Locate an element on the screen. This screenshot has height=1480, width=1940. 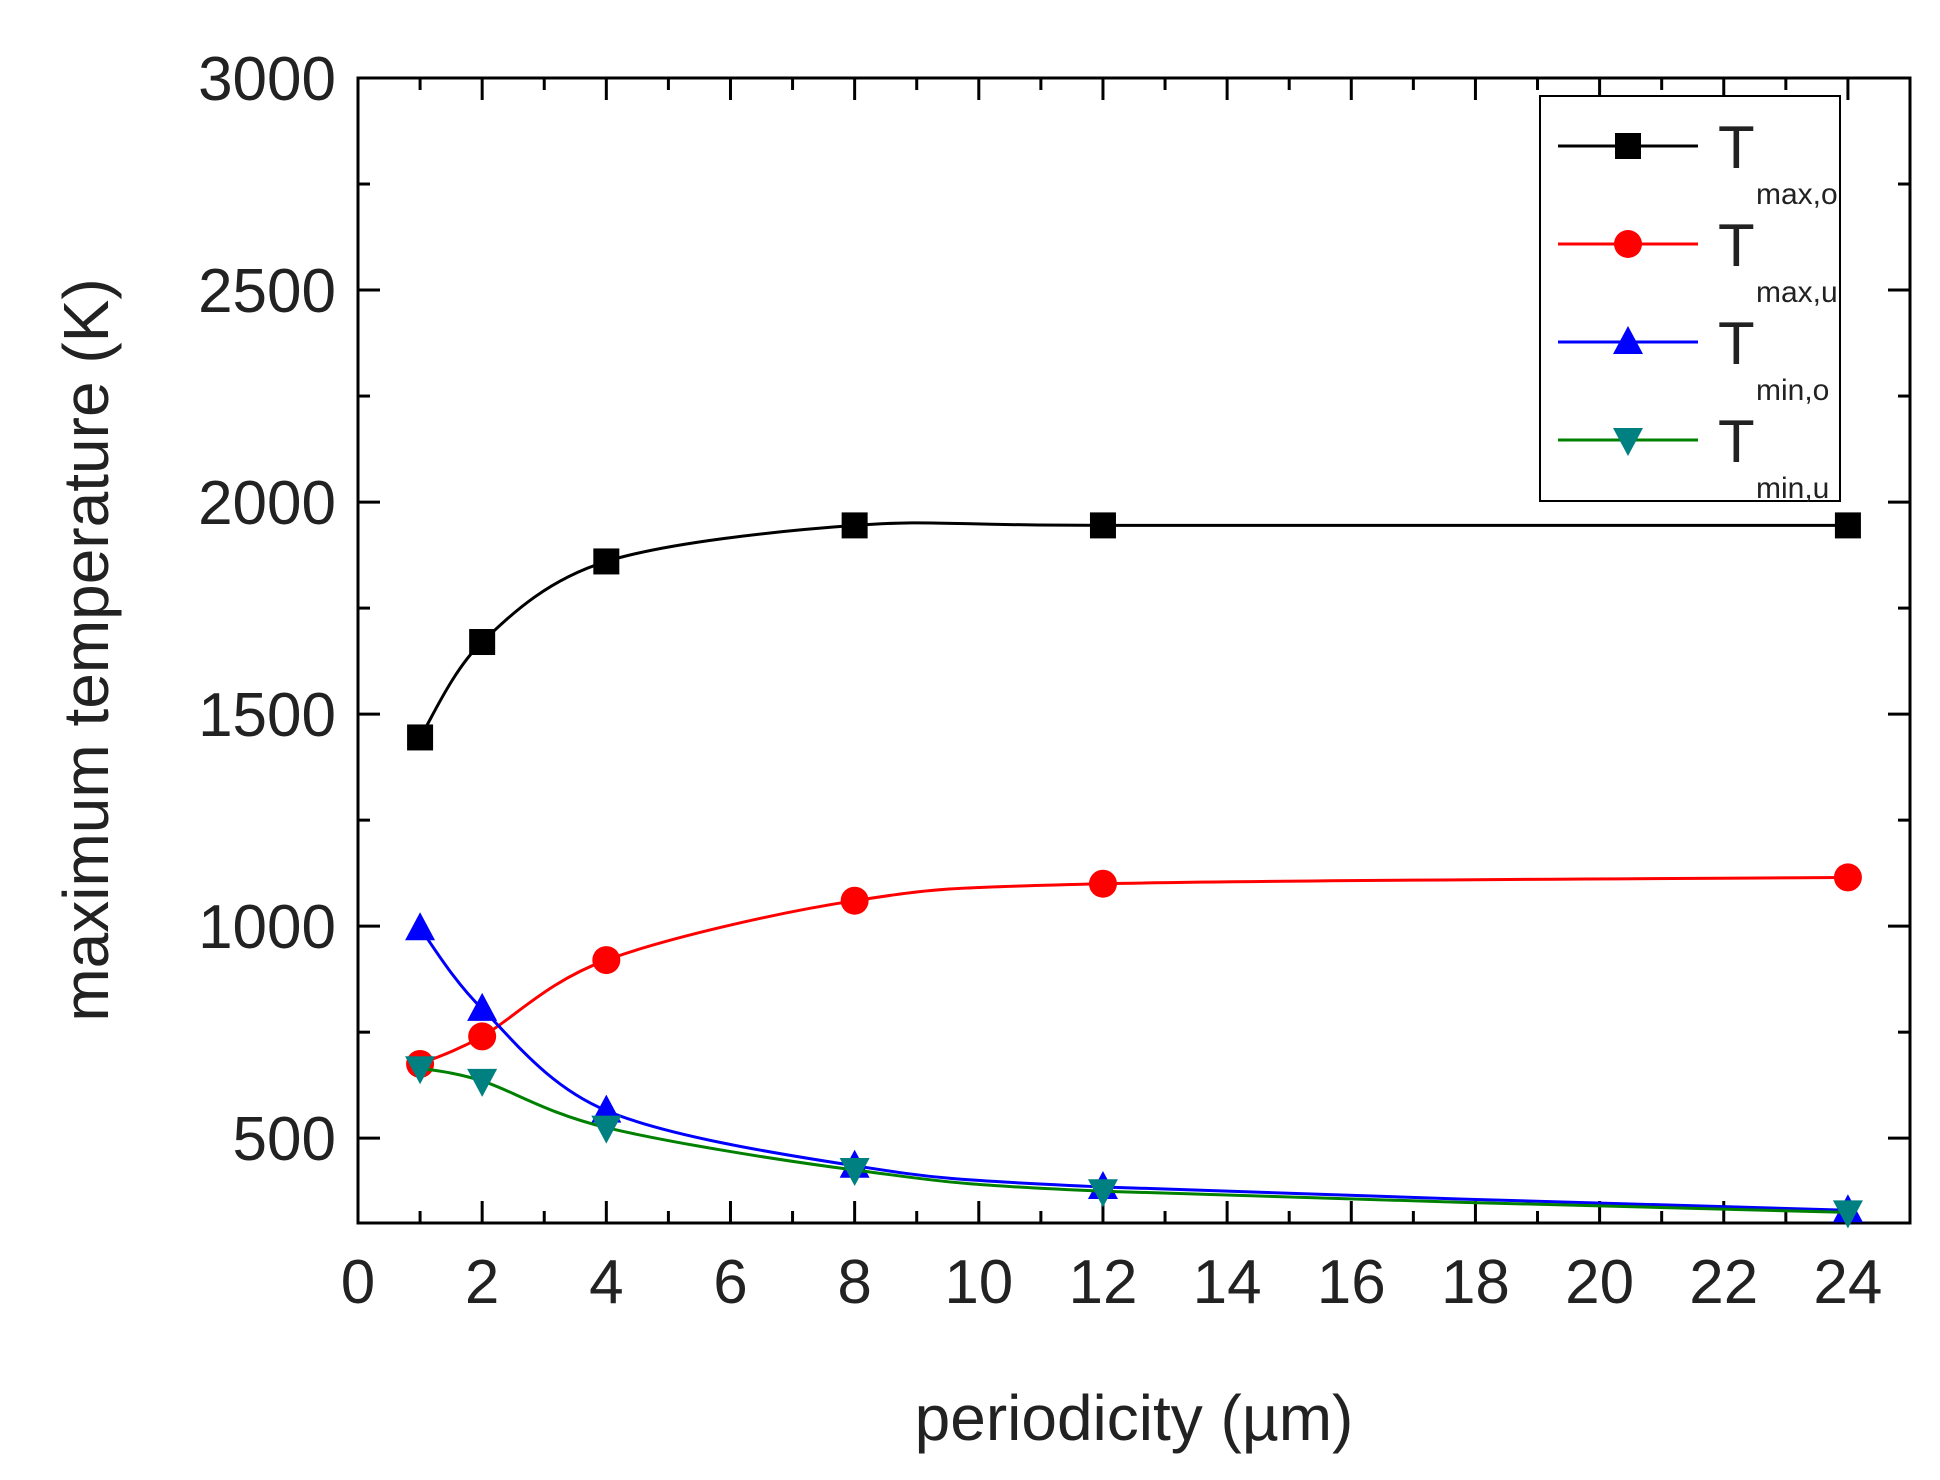
y-tick-label: 2500 is located at coordinates (267, 291).